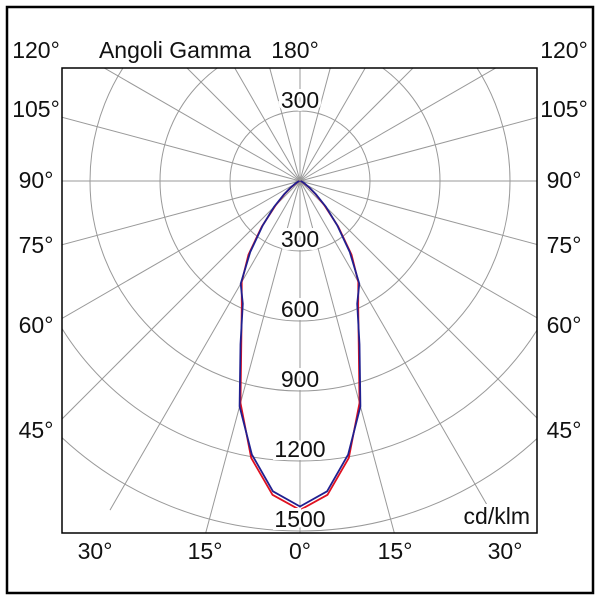 The width and height of the screenshot is (600, 600). What do you see at coordinates (300, 551) in the screenshot?
I see `gamma-tick-bottom-2: 0°` at bounding box center [300, 551].